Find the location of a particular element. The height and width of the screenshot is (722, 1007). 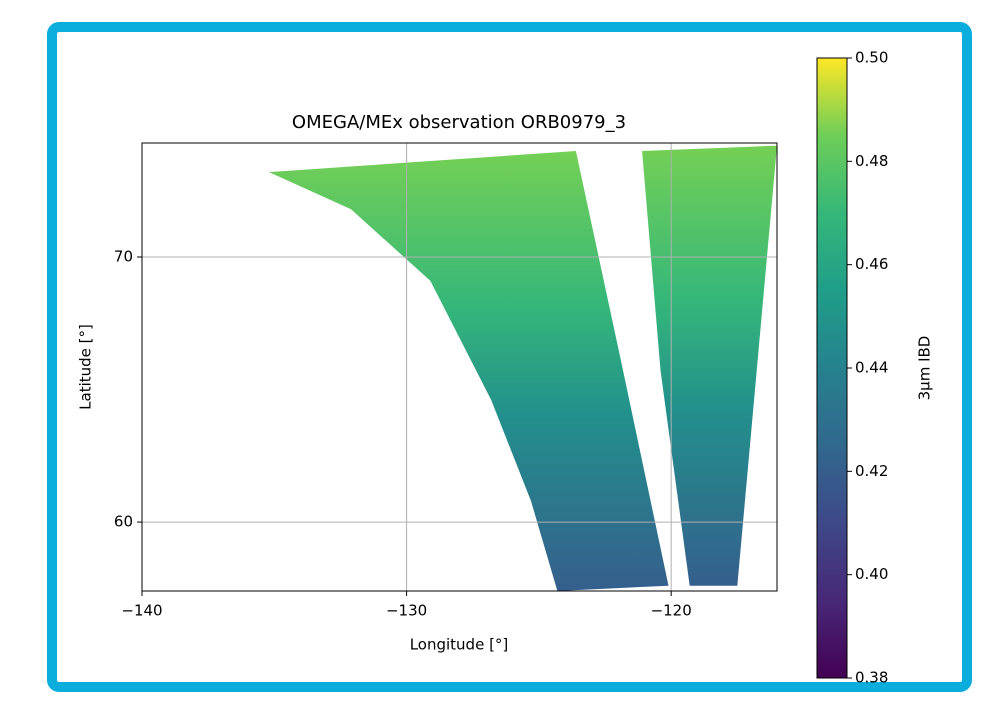

chart-title: OMEGA/MEx observation ORB0979_3 is located at coordinates (459, 122).